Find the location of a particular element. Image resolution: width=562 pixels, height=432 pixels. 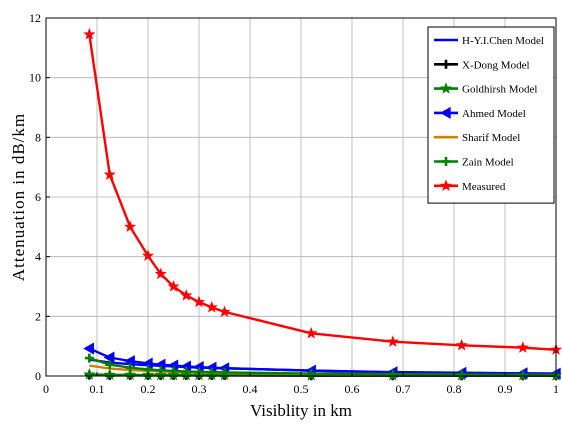

legend-label: Sharif Model is located at coordinates (491, 138).